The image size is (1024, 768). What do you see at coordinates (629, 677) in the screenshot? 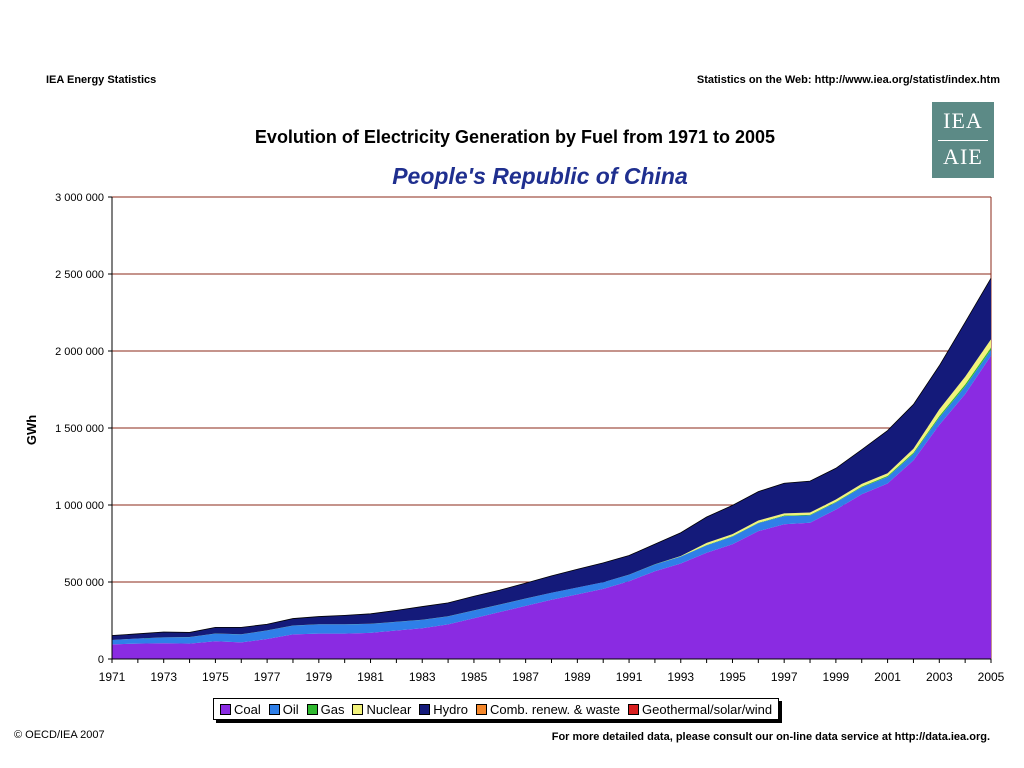
I see `x-tick-label: 1991` at bounding box center [629, 677].